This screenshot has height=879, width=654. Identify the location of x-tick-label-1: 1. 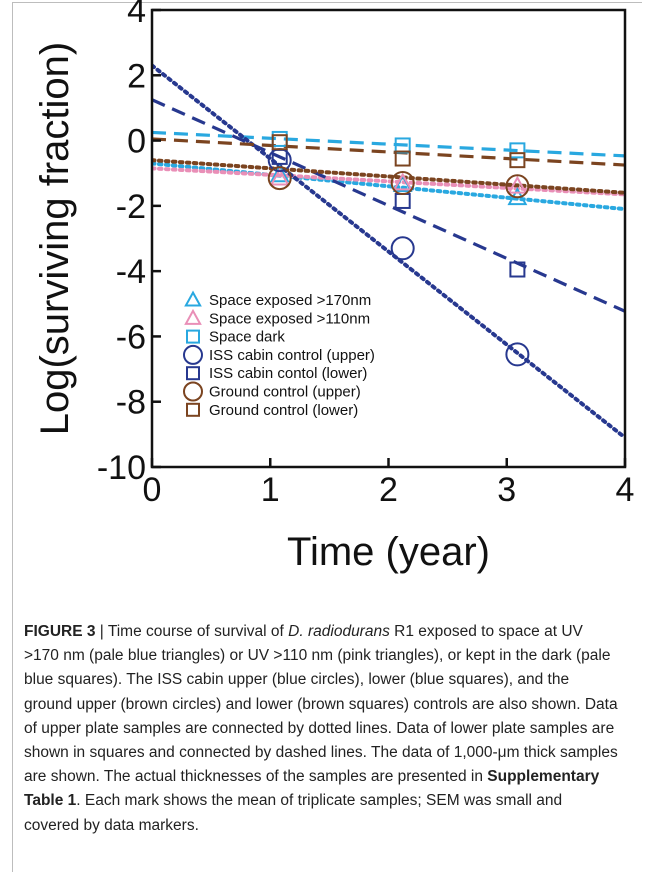
(270, 490).